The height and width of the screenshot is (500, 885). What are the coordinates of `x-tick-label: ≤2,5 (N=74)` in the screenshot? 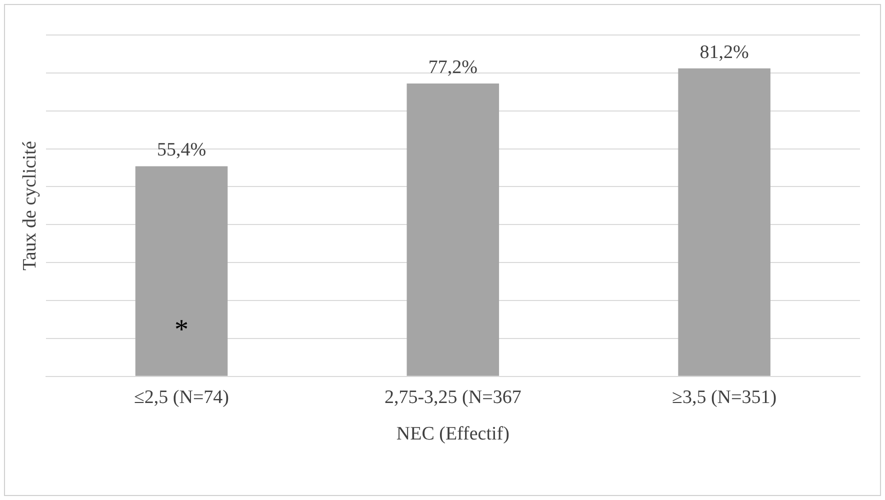 It's located at (182, 397).